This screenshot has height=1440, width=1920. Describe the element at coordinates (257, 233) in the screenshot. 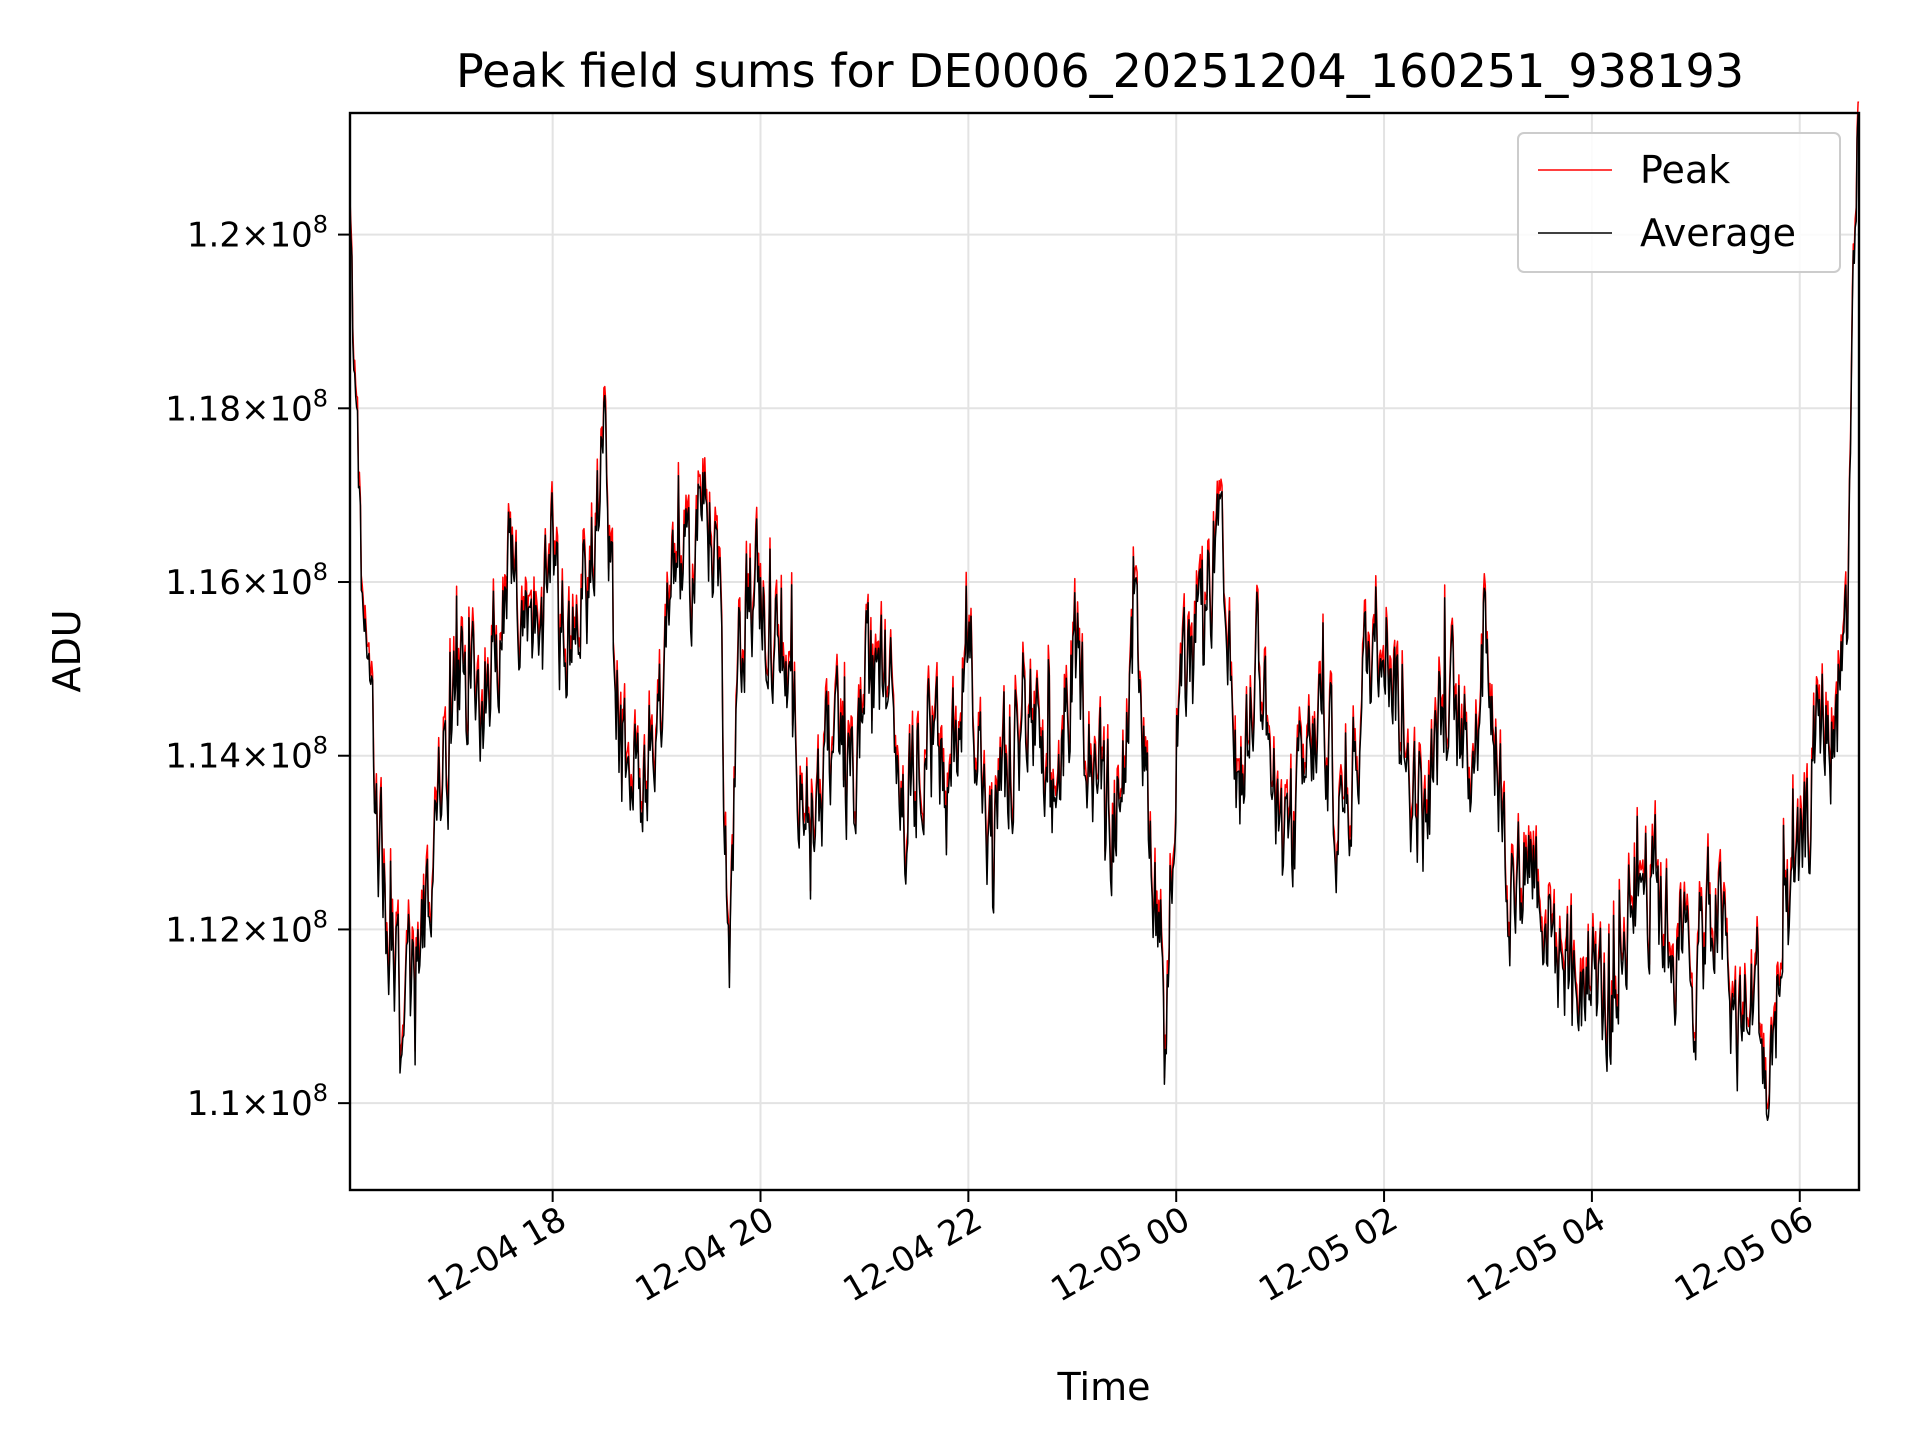

I see `y-tick-label: 1.2×108` at that location.